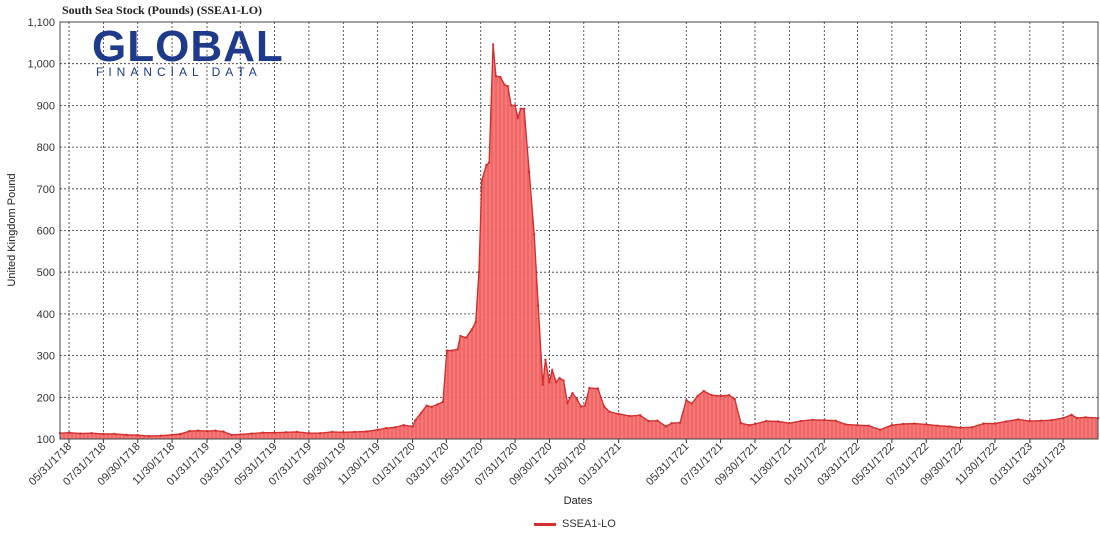 This screenshot has width=1100, height=550. What do you see at coordinates (46, 148) in the screenshot?
I see `y-tick-label: 800` at bounding box center [46, 148].